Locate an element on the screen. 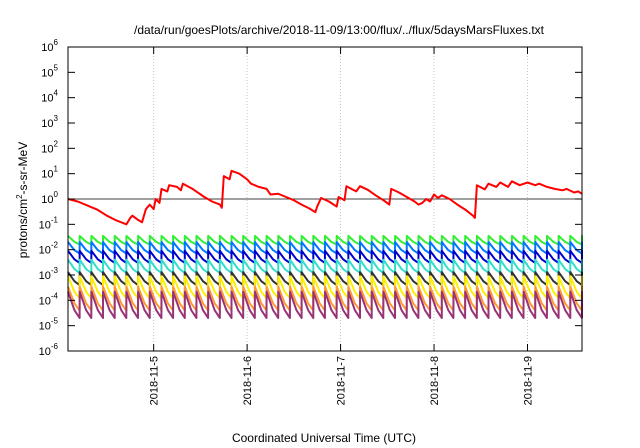 The height and width of the screenshot is (448, 640). y-tick-label-8: 10² is located at coordinates (49, 147).